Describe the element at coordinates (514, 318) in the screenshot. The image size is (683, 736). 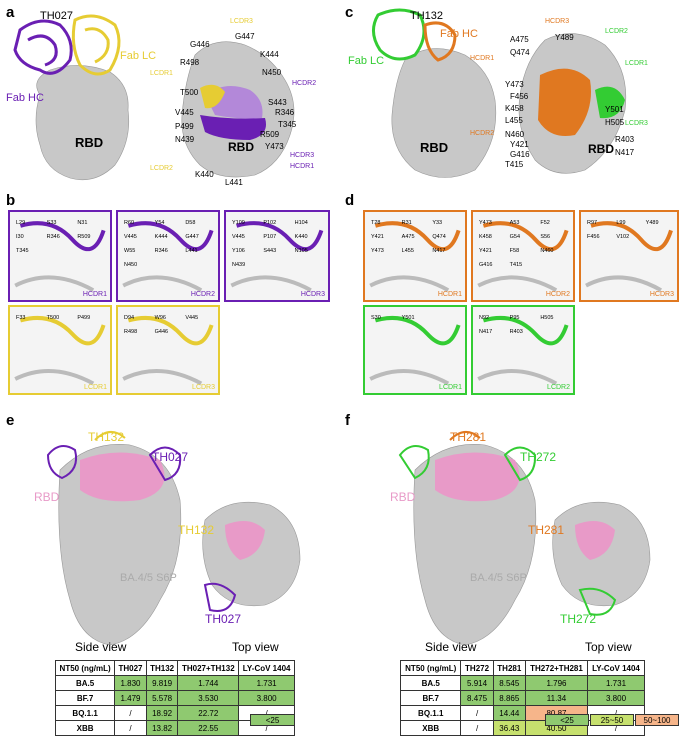
I see `d-box-residue: P95` at that location.